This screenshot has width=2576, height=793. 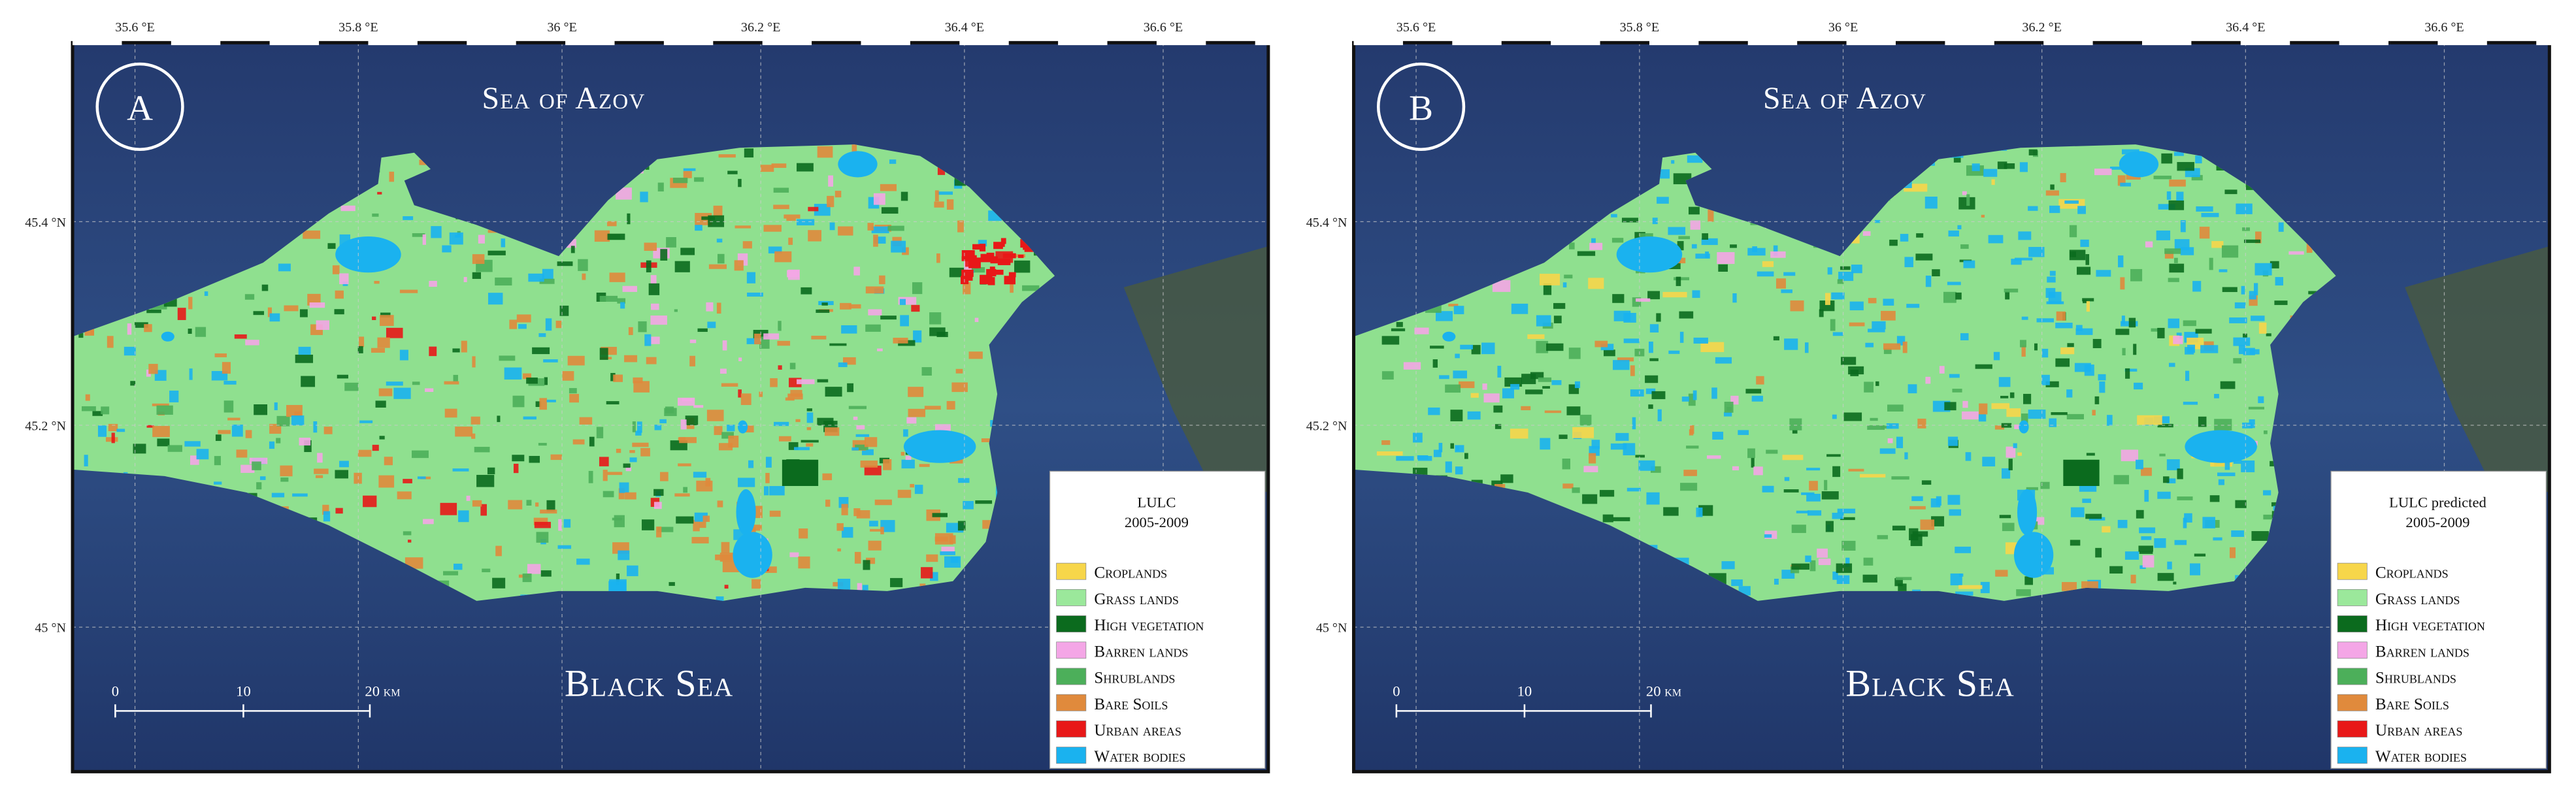 I want to click on water-body, so click(x=746, y=512).